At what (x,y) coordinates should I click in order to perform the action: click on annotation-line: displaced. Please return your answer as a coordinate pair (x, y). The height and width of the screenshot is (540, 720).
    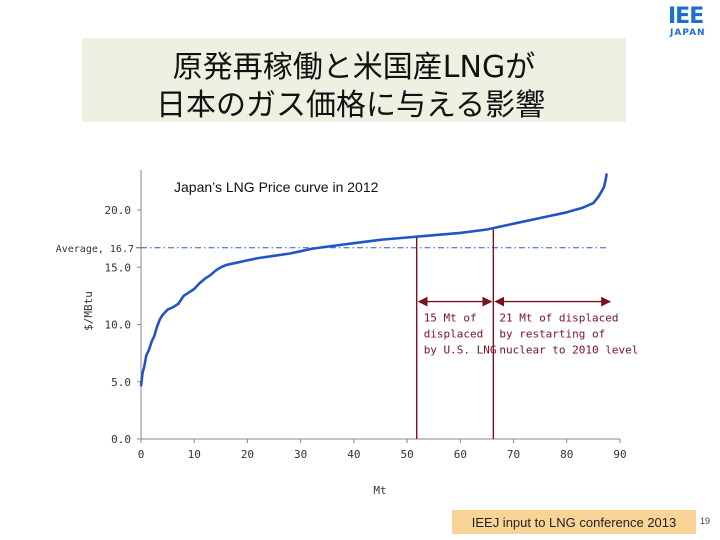
    Looking at the image, I should click on (454, 334).